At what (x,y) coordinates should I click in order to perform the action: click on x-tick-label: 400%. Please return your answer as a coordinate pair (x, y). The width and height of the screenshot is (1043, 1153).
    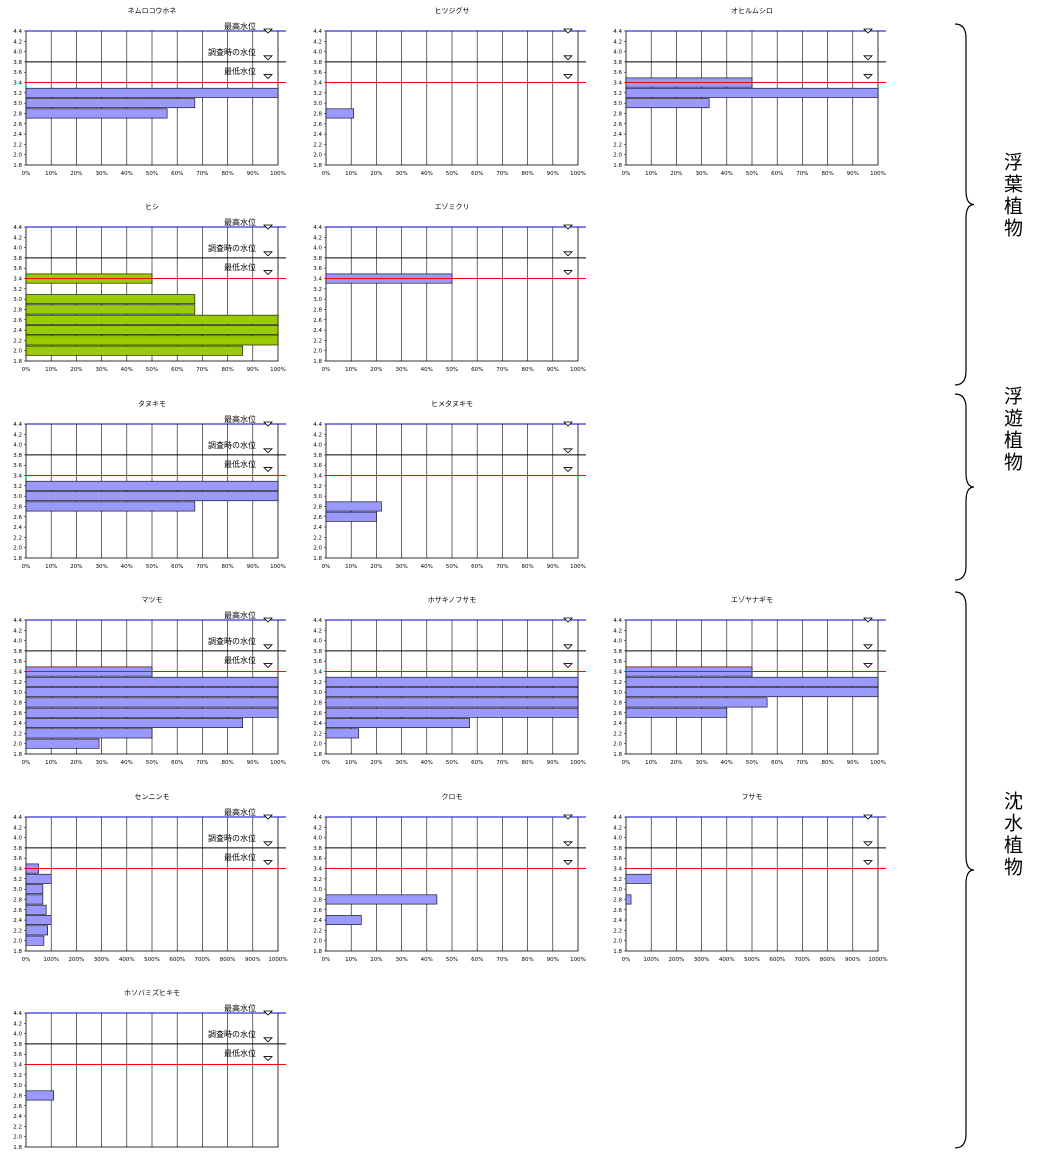
    Looking at the image, I should click on (127, 960).